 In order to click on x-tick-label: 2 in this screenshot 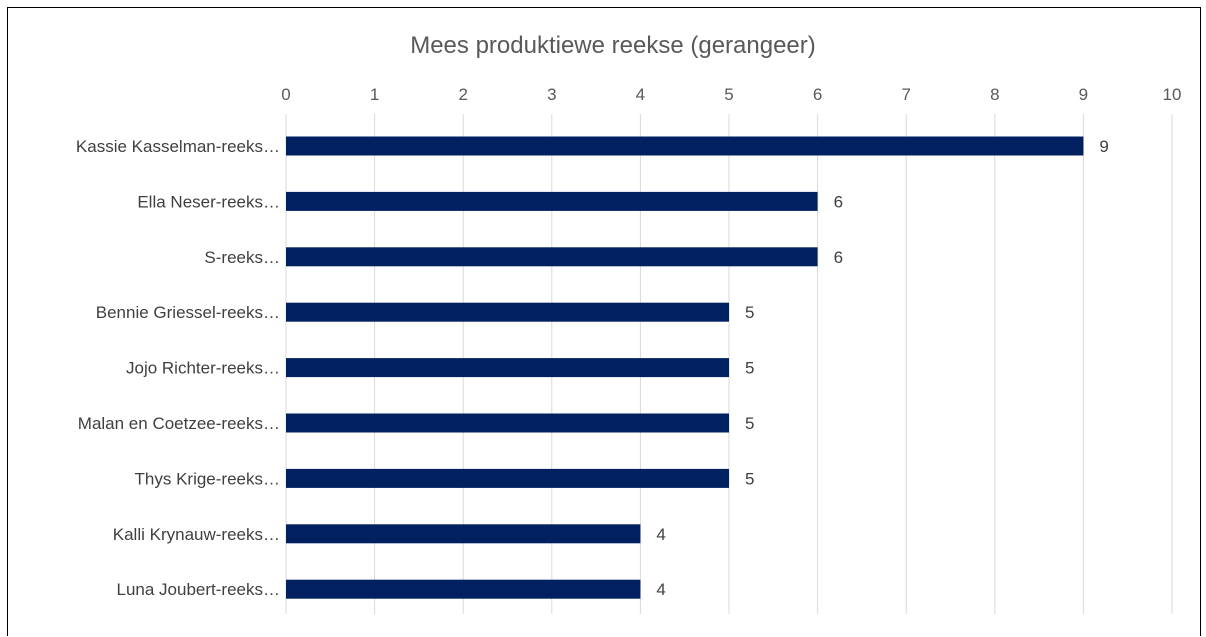, I will do `click(462, 94)`.